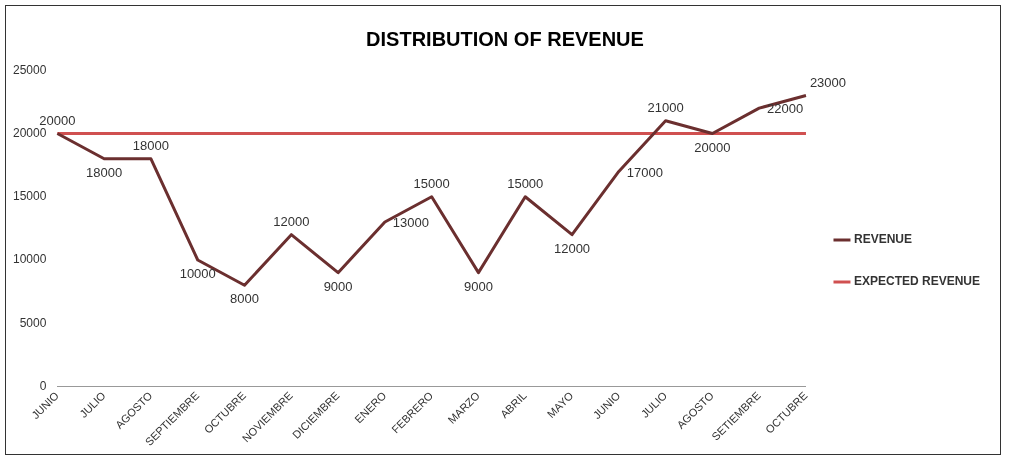 The image size is (1010, 462). I want to click on data-label: 8000, so click(244, 299).